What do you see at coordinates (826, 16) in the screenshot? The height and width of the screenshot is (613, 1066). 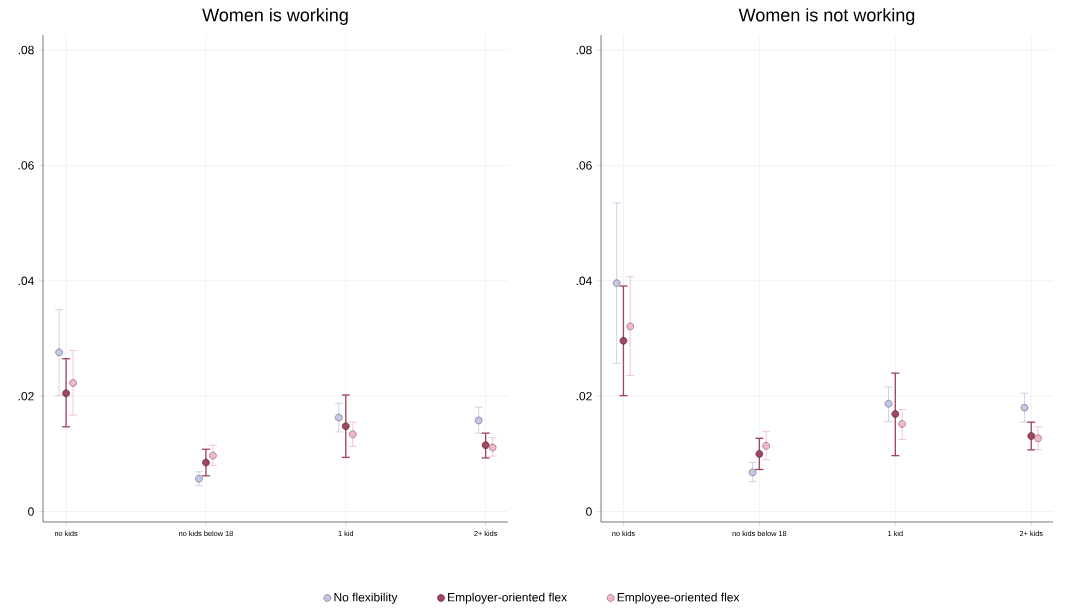 I see `chart-title: Women is not working` at bounding box center [826, 16].